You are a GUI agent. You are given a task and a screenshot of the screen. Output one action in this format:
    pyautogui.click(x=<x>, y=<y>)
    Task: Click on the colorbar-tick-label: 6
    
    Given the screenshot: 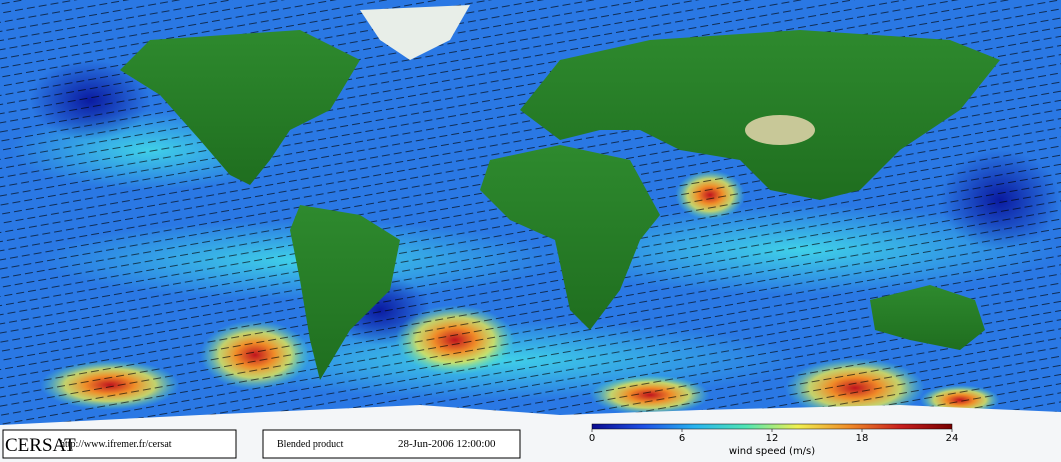 What is the action you would take?
    pyautogui.click(x=682, y=438)
    